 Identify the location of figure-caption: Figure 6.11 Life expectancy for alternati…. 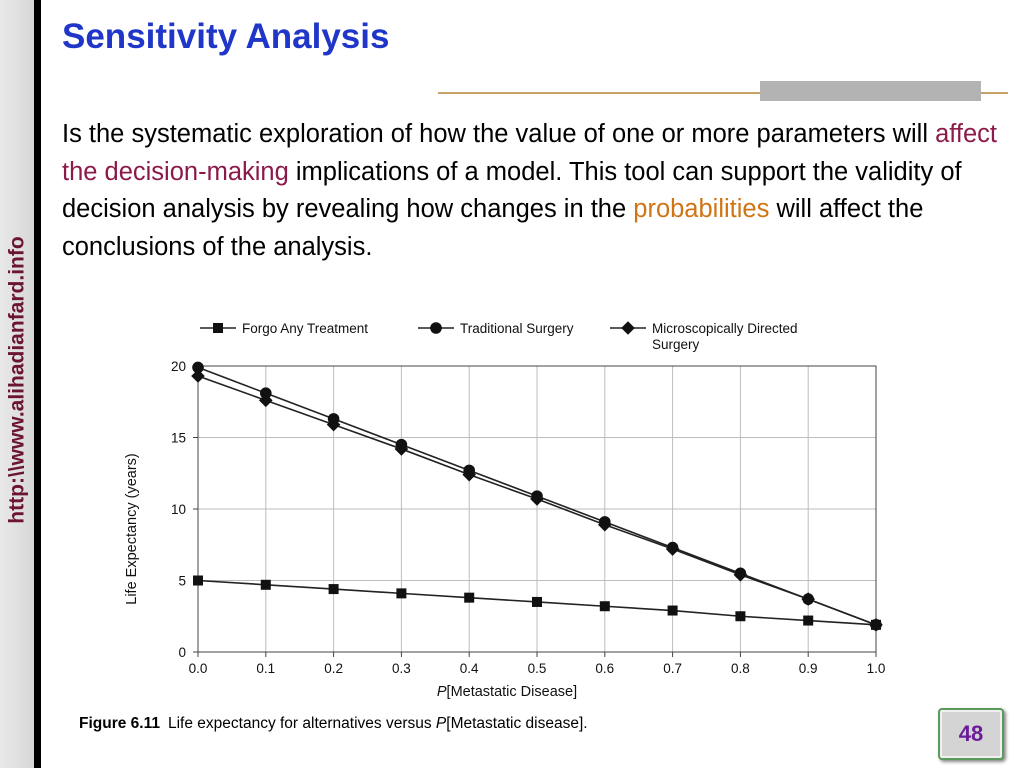
(333, 724).